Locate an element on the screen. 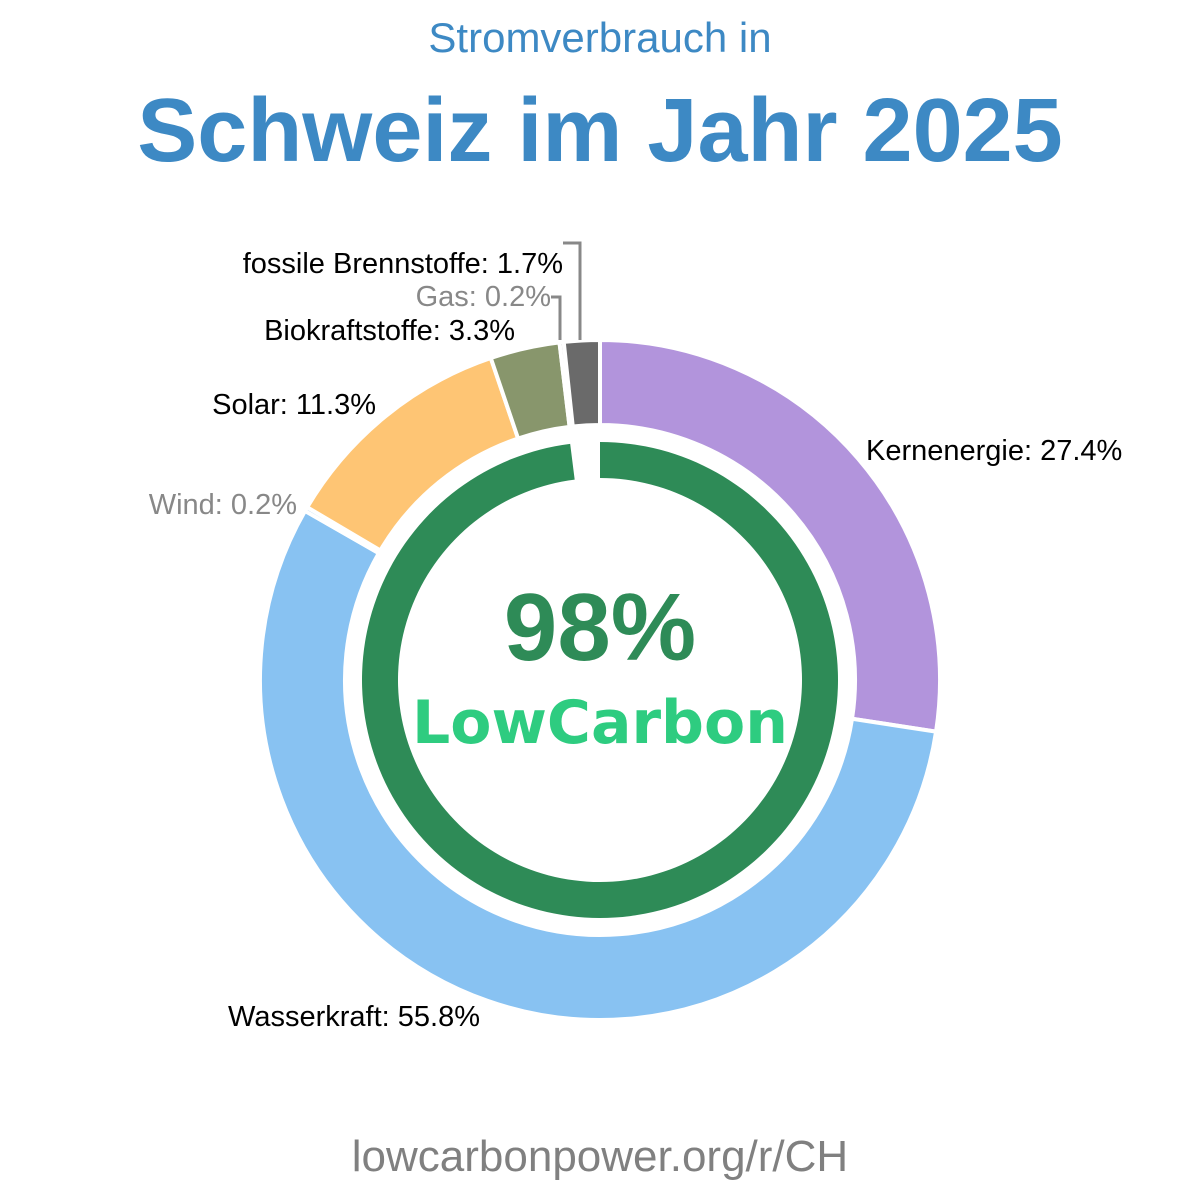 This screenshot has height=1200, width=1200. leader-lines is located at coordinates (566, 290).